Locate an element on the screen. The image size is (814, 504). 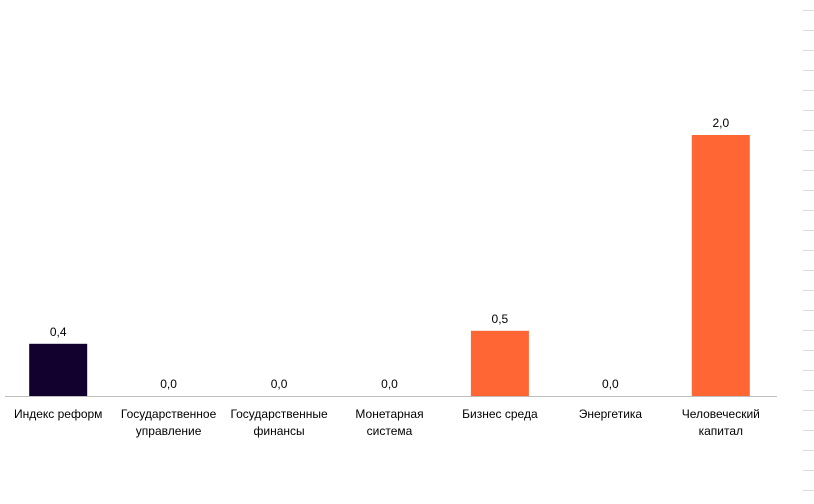
x-tick-label-2: Государственные финансы is located at coordinates (279, 422).